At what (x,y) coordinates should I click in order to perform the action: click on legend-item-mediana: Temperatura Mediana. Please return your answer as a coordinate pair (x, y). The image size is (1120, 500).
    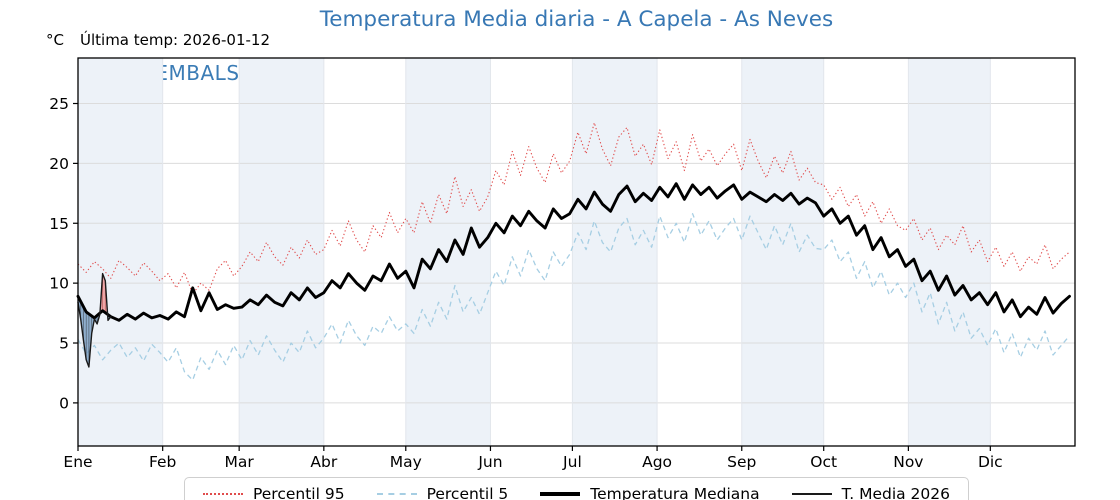
    Looking at the image, I should click on (650, 492).